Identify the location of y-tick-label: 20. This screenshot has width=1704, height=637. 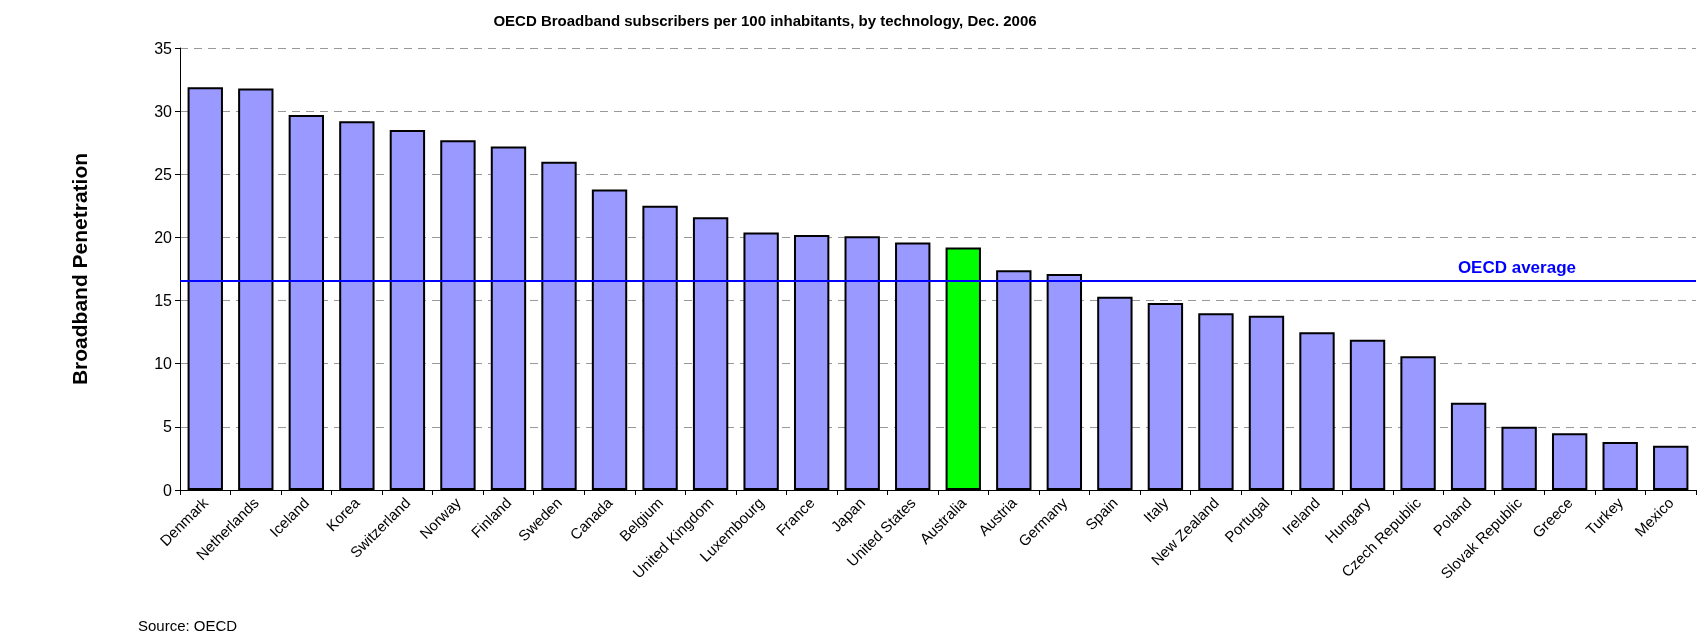
(163, 237).